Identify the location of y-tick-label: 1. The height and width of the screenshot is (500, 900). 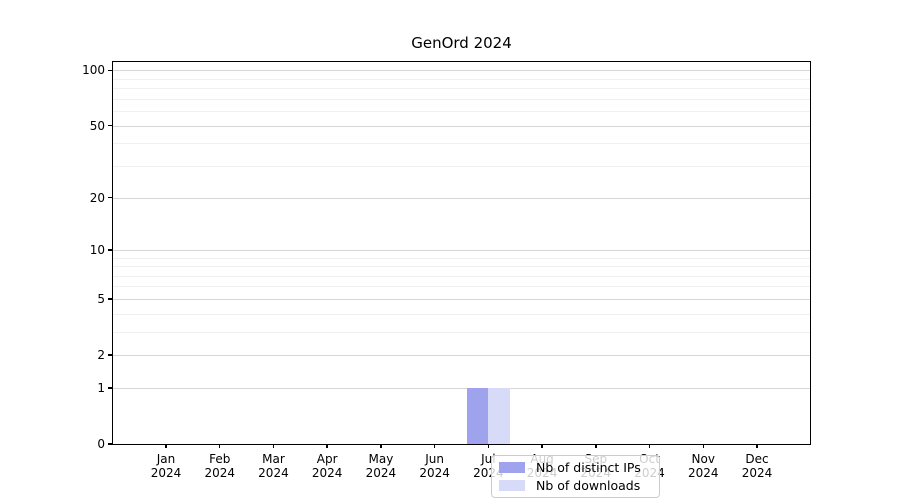
(101, 387).